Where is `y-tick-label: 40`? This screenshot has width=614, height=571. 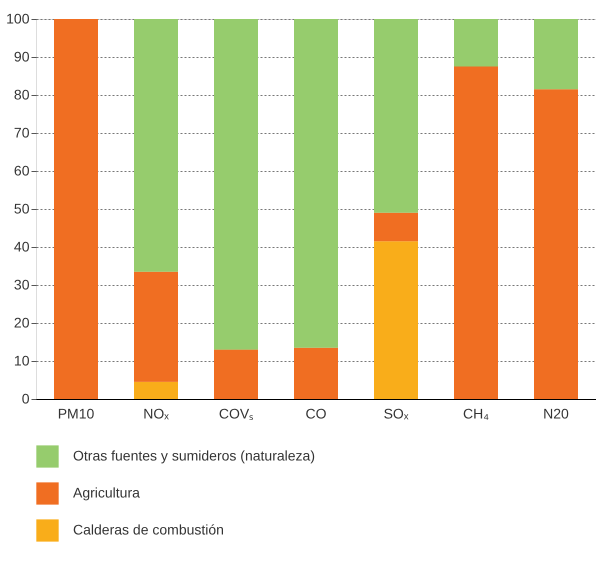 y-tick-label: 40 is located at coordinates (22, 246).